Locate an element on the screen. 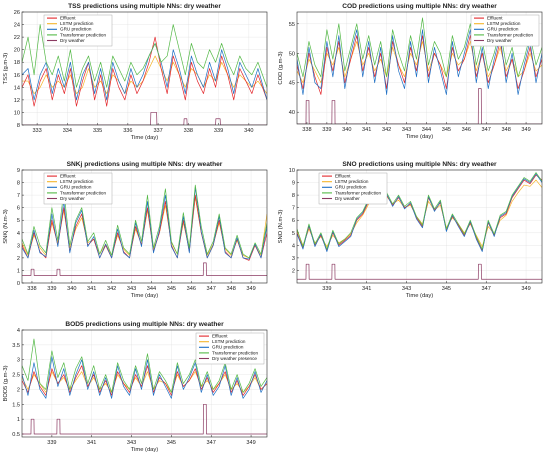 The width and height of the screenshot is (550, 464). y-axis-label: COD (g.m-3) is located at coordinates (281, 67).